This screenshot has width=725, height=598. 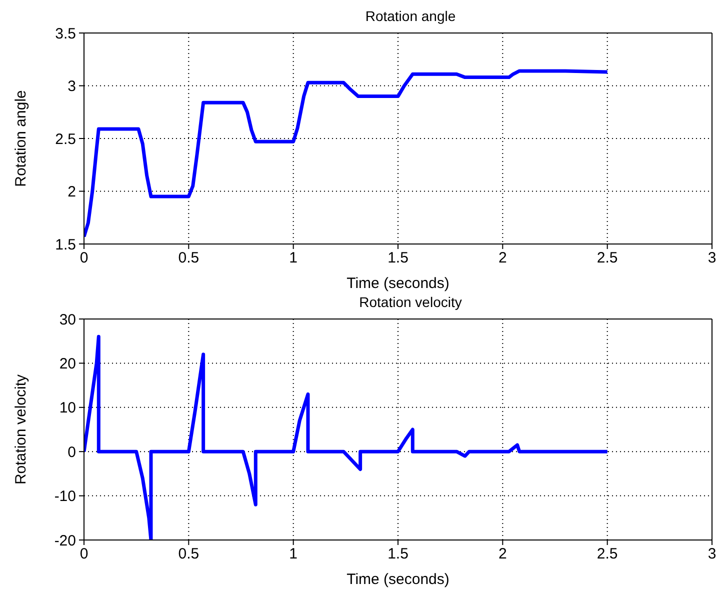 What do you see at coordinates (21, 429) in the screenshot?
I see `y-axis-title: Rotation velocity` at bounding box center [21, 429].